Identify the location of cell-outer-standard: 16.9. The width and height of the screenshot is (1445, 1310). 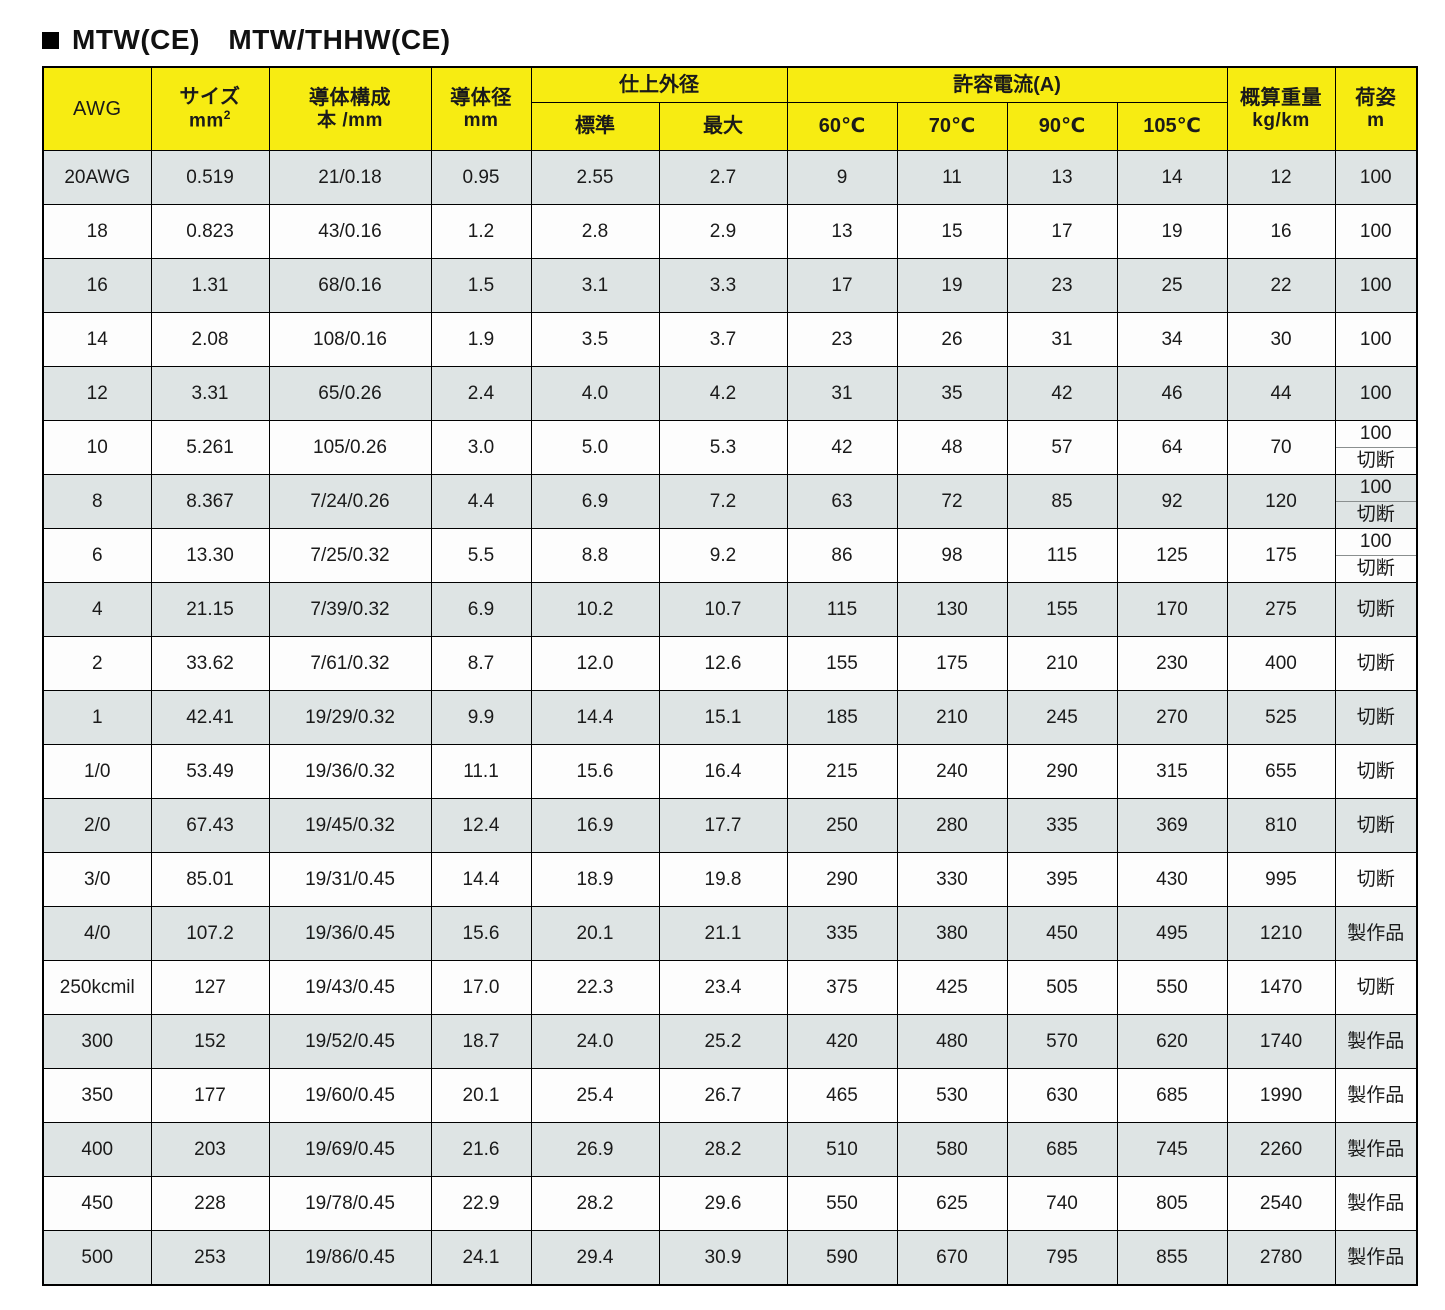
(595, 825).